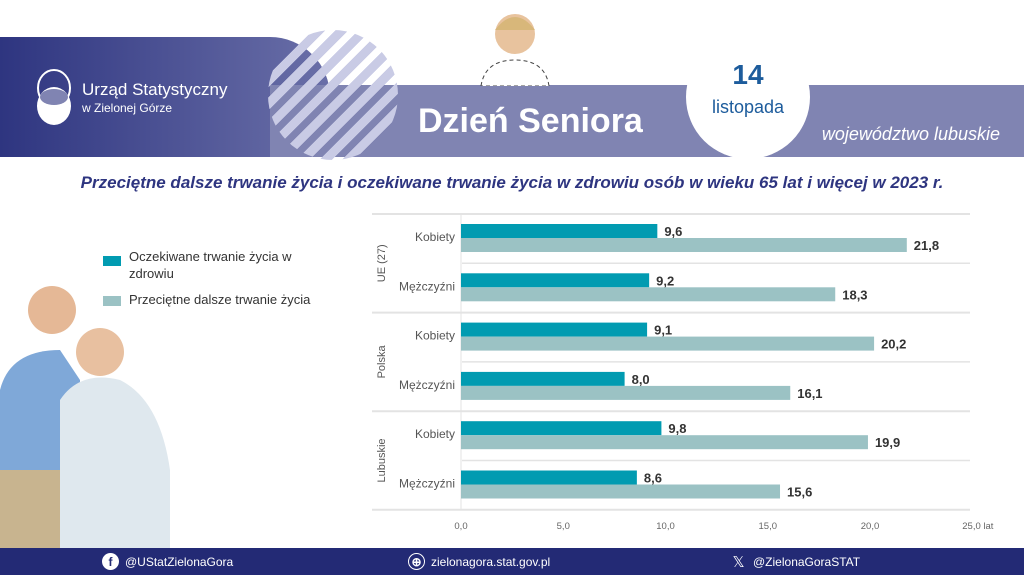  What do you see at coordinates (382, 362) in the screenshot?
I see `group-label: Polska` at bounding box center [382, 362].